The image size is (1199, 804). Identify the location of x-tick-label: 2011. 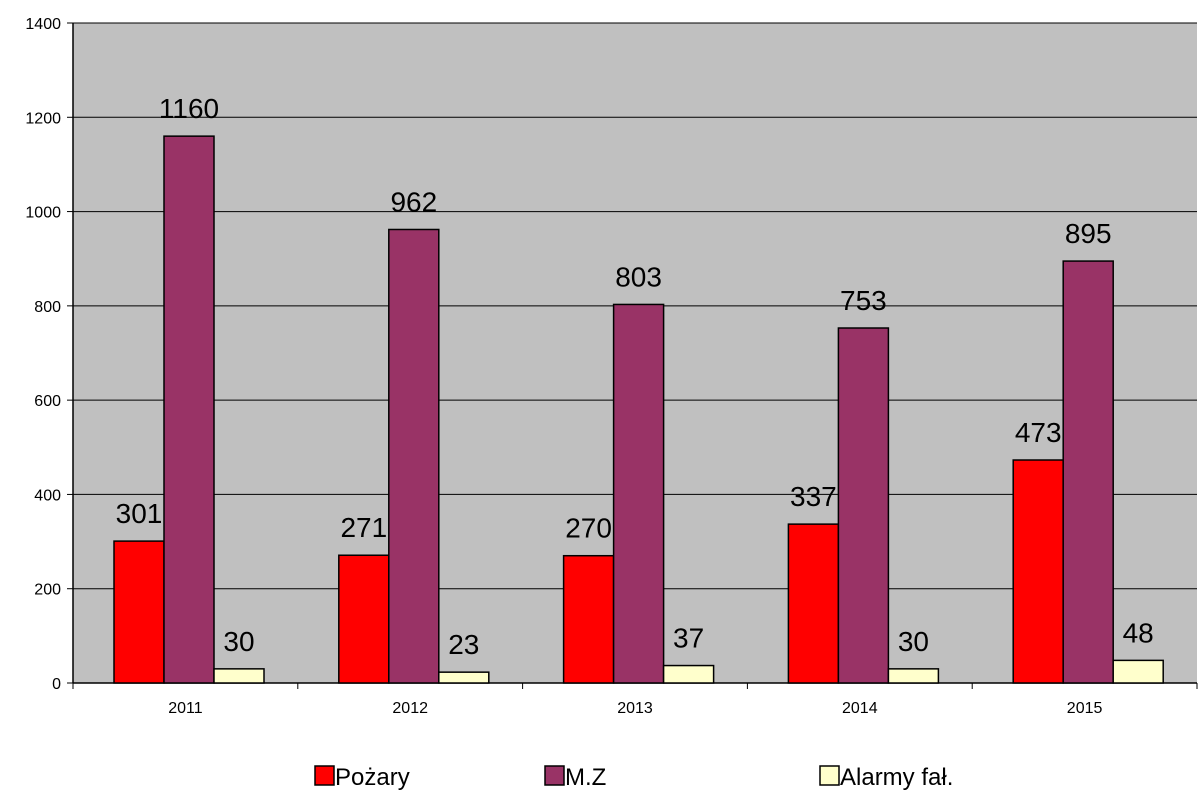
(185, 708).